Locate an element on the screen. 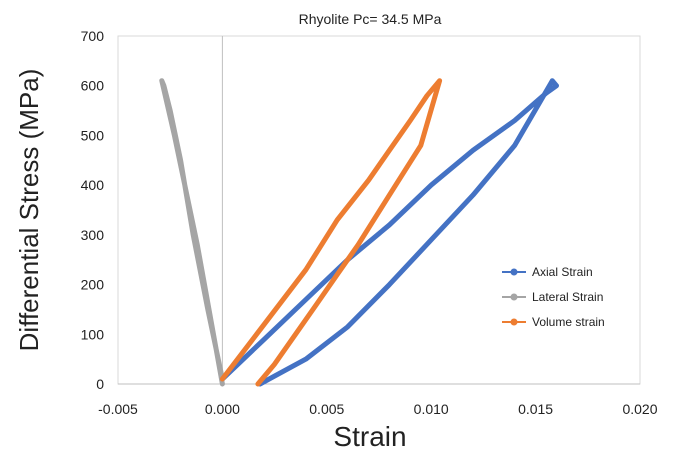 The width and height of the screenshot is (676, 454). chart-title: Rhyolite Pc= 34.5 MPa is located at coordinates (370, 19).